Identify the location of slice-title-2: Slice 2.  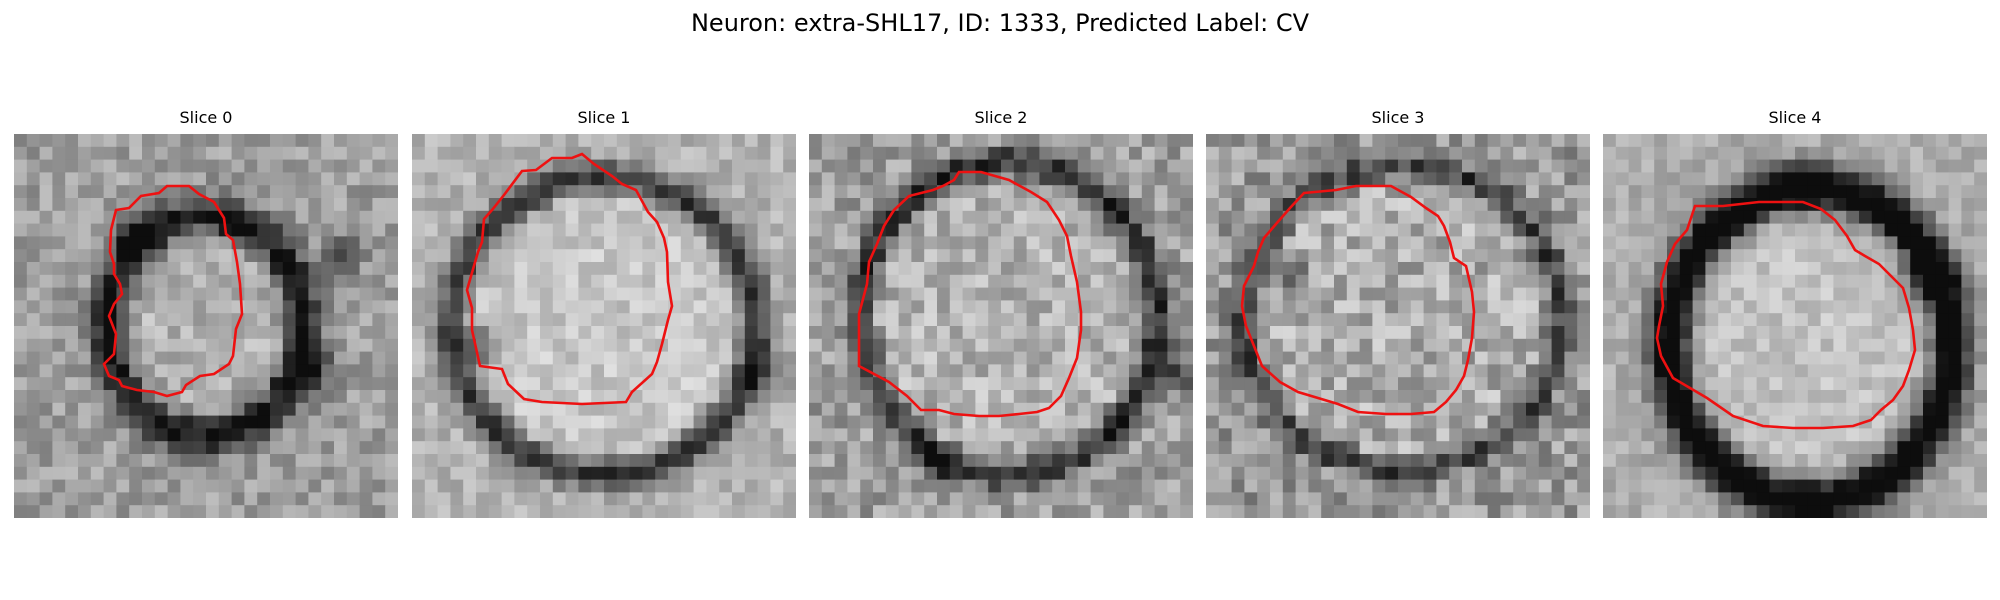
(1001, 117).